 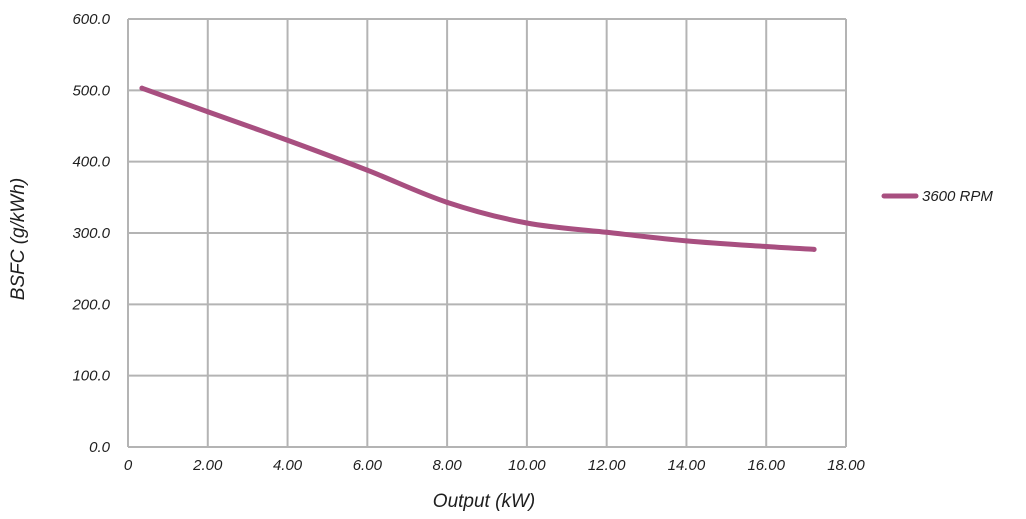 What do you see at coordinates (91, 90) in the screenshot?
I see `y-tick-label: 500.0` at bounding box center [91, 90].